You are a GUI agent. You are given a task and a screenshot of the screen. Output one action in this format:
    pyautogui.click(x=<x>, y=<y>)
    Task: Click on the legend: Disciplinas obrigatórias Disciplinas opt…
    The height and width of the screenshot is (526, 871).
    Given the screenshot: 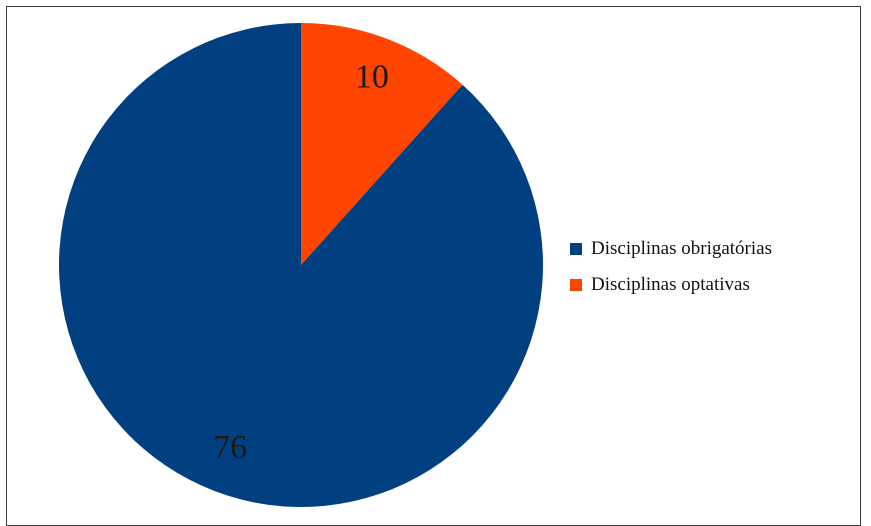 What is the action you would take?
    pyautogui.click(x=671, y=273)
    